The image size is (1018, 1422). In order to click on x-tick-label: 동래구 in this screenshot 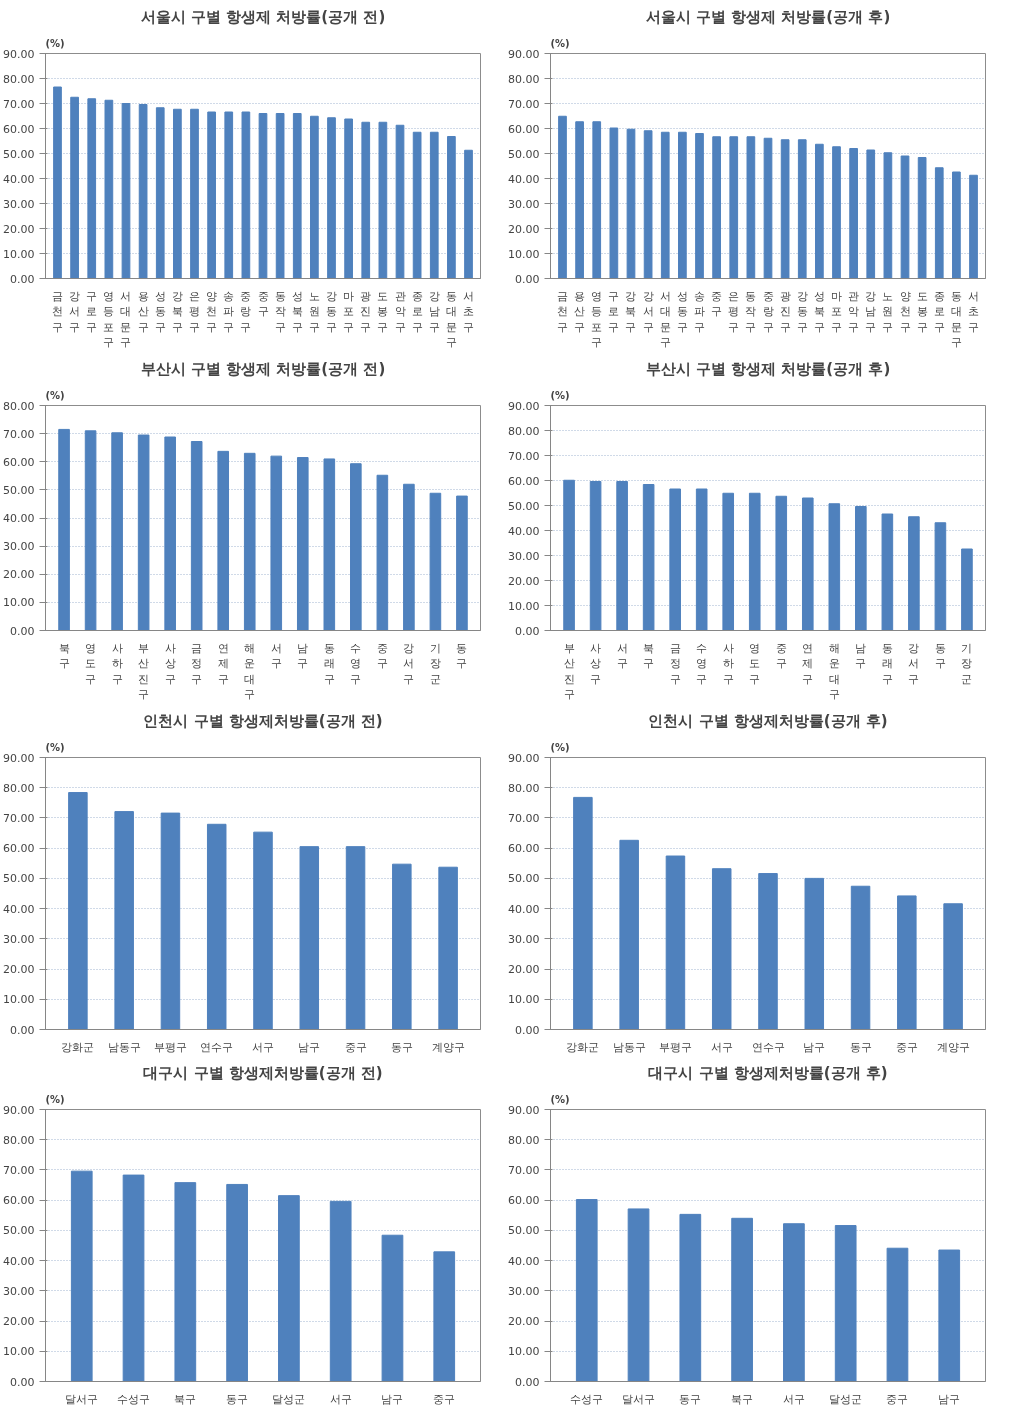, I will do `click(329, 663)`.